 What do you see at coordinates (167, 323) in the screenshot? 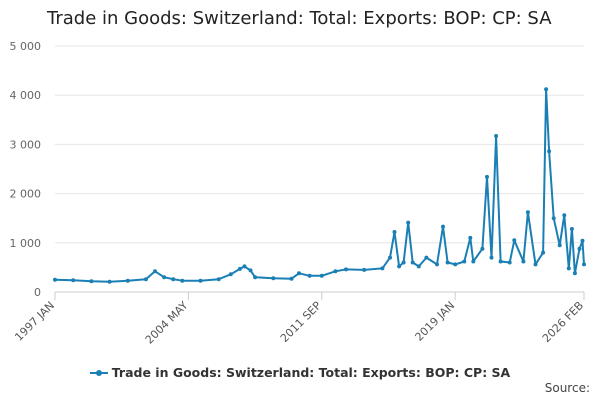
I see `x-tick-label: 2004 MAY` at bounding box center [167, 323].